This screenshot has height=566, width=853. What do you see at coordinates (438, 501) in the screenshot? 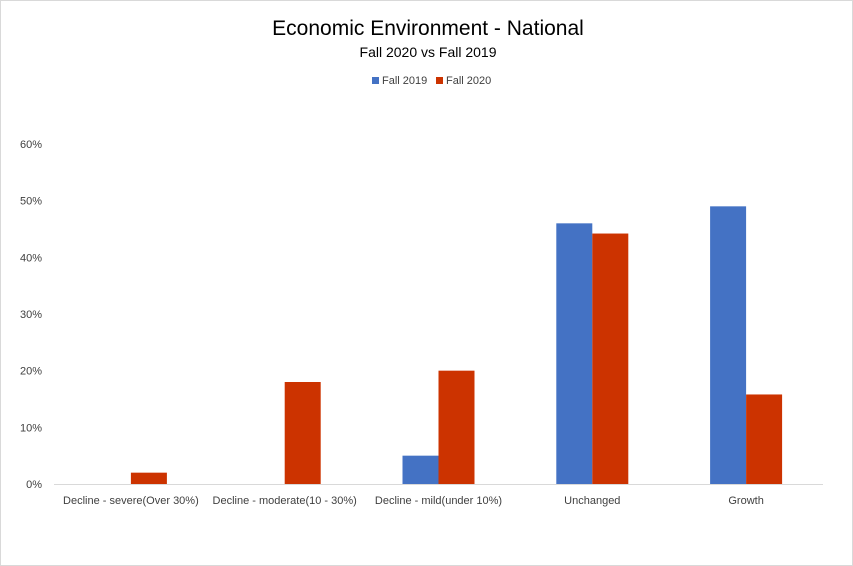
I see `x-category-label: Decline - mild(under 10%)` at bounding box center [438, 501].